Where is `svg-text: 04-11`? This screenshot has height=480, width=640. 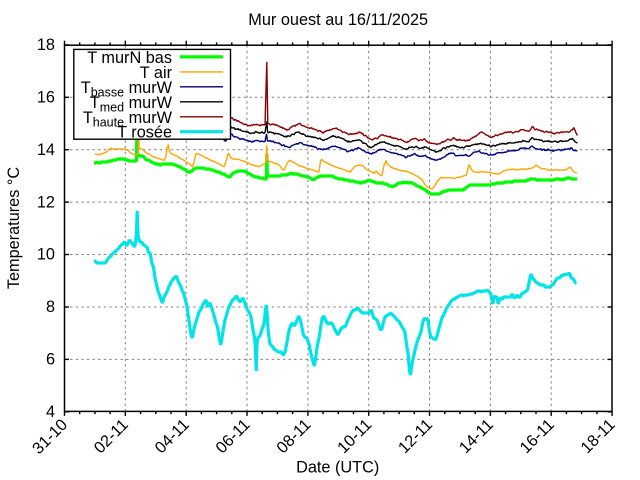
svg-text: 04-11 is located at coordinates (172, 436).